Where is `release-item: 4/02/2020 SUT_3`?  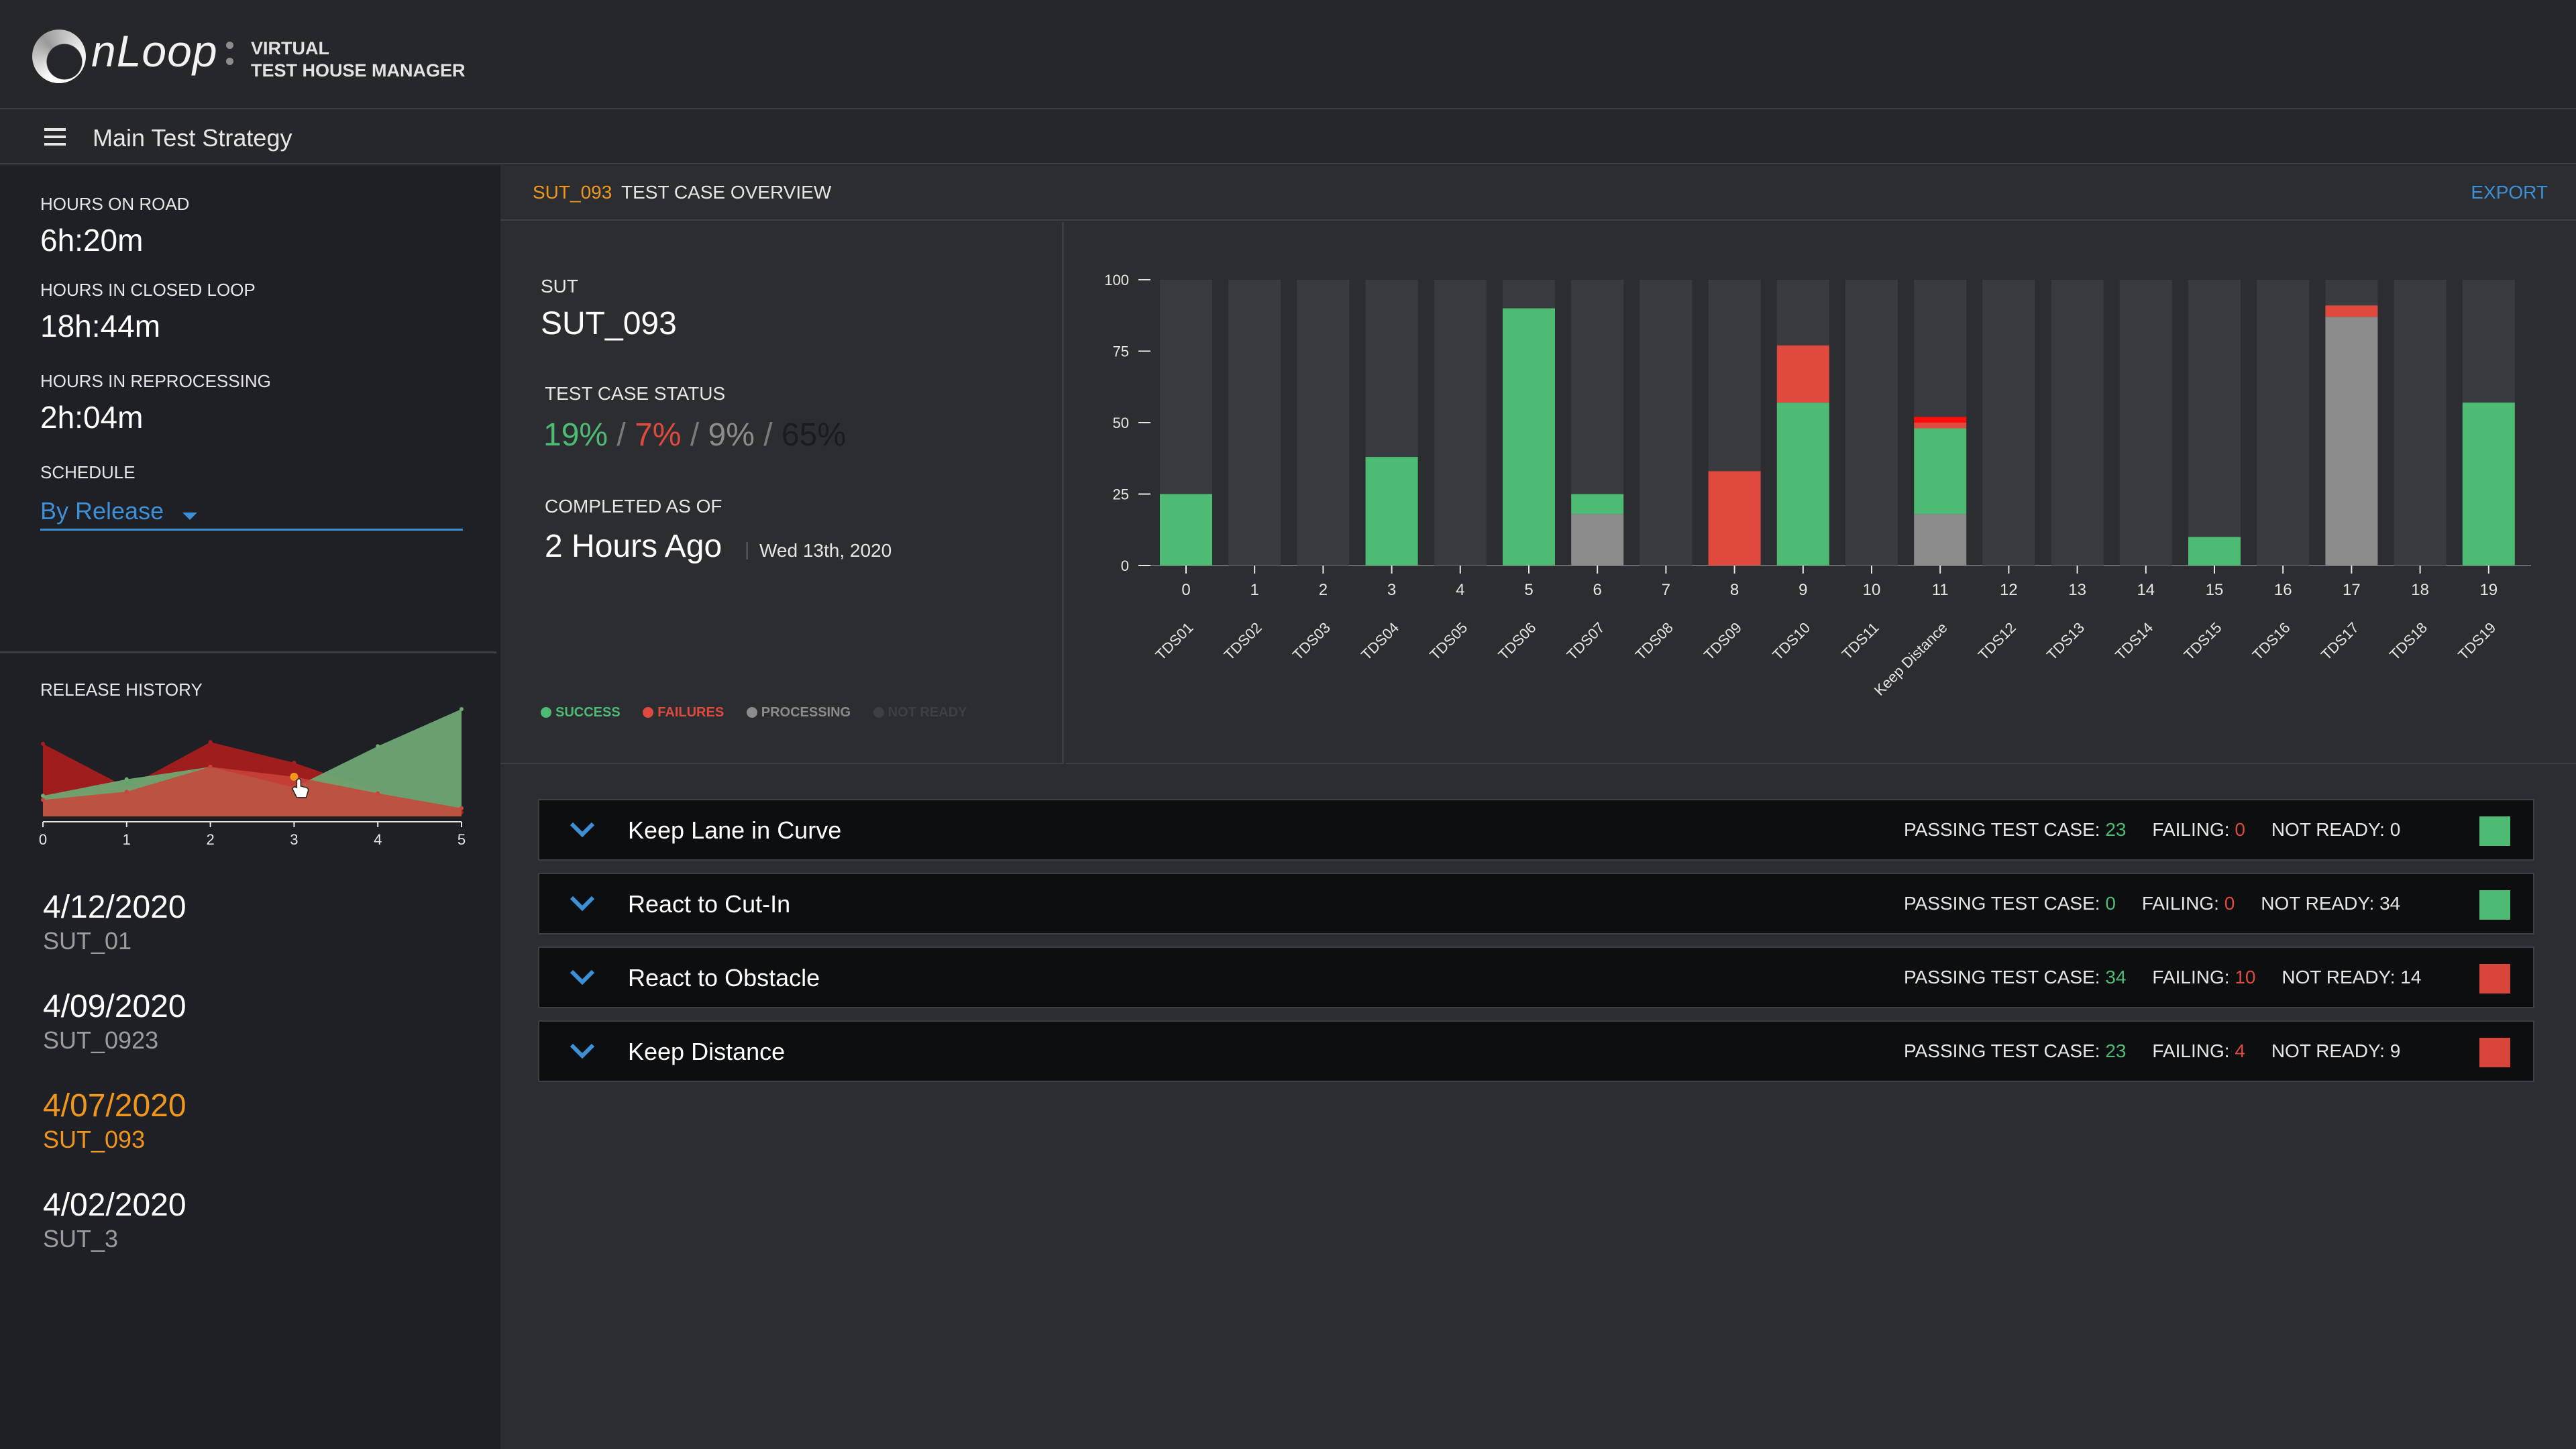 release-item: 4/02/2020 SUT_3 is located at coordinates (114, 1220).